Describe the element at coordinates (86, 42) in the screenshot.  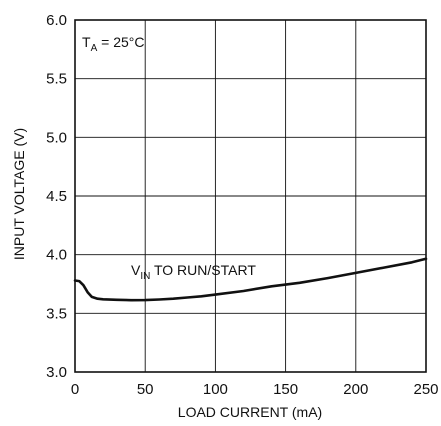
I see `condition-main: T` at that location.